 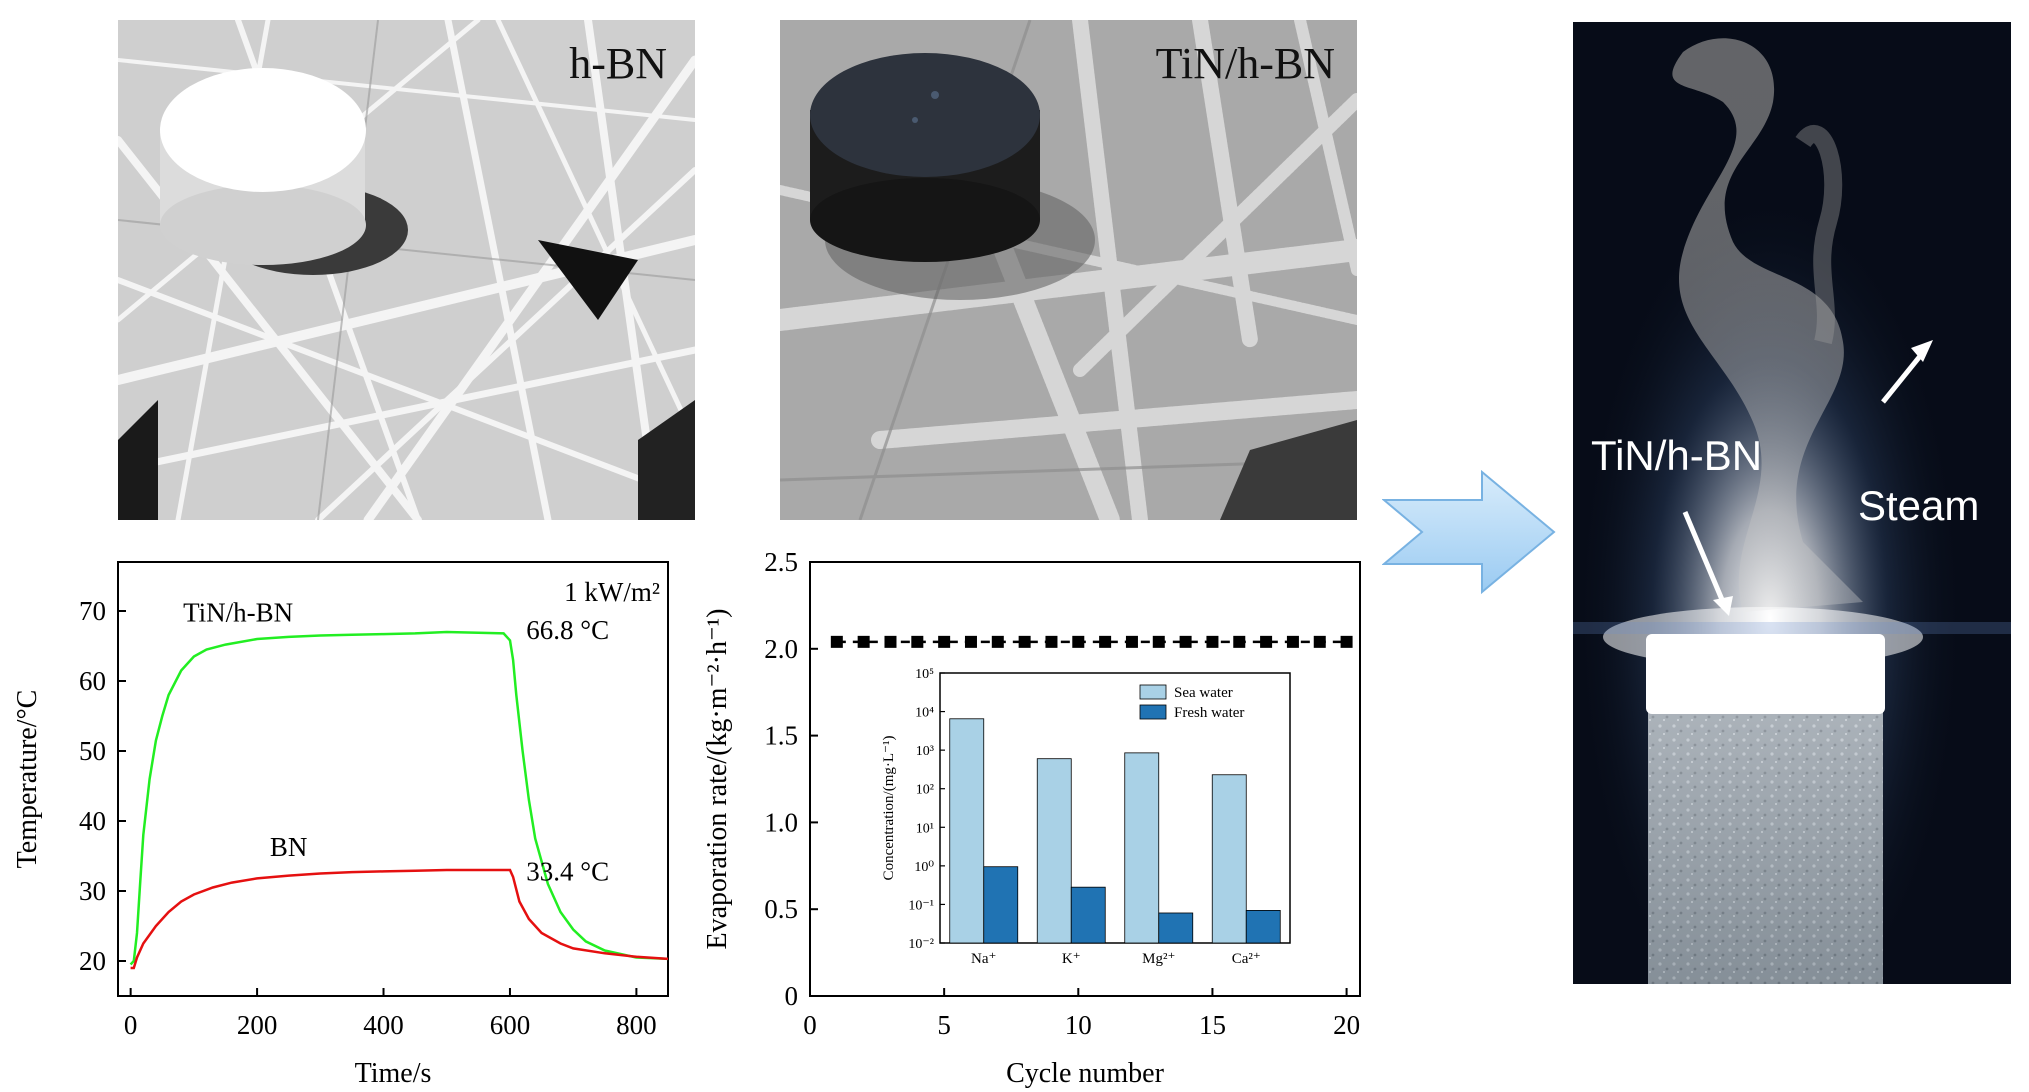 What do you see at coordinates (1158, 959) in the screenshot?
I see `inset-category-label: Mg²⁺` at bounding box center [1158, 959].